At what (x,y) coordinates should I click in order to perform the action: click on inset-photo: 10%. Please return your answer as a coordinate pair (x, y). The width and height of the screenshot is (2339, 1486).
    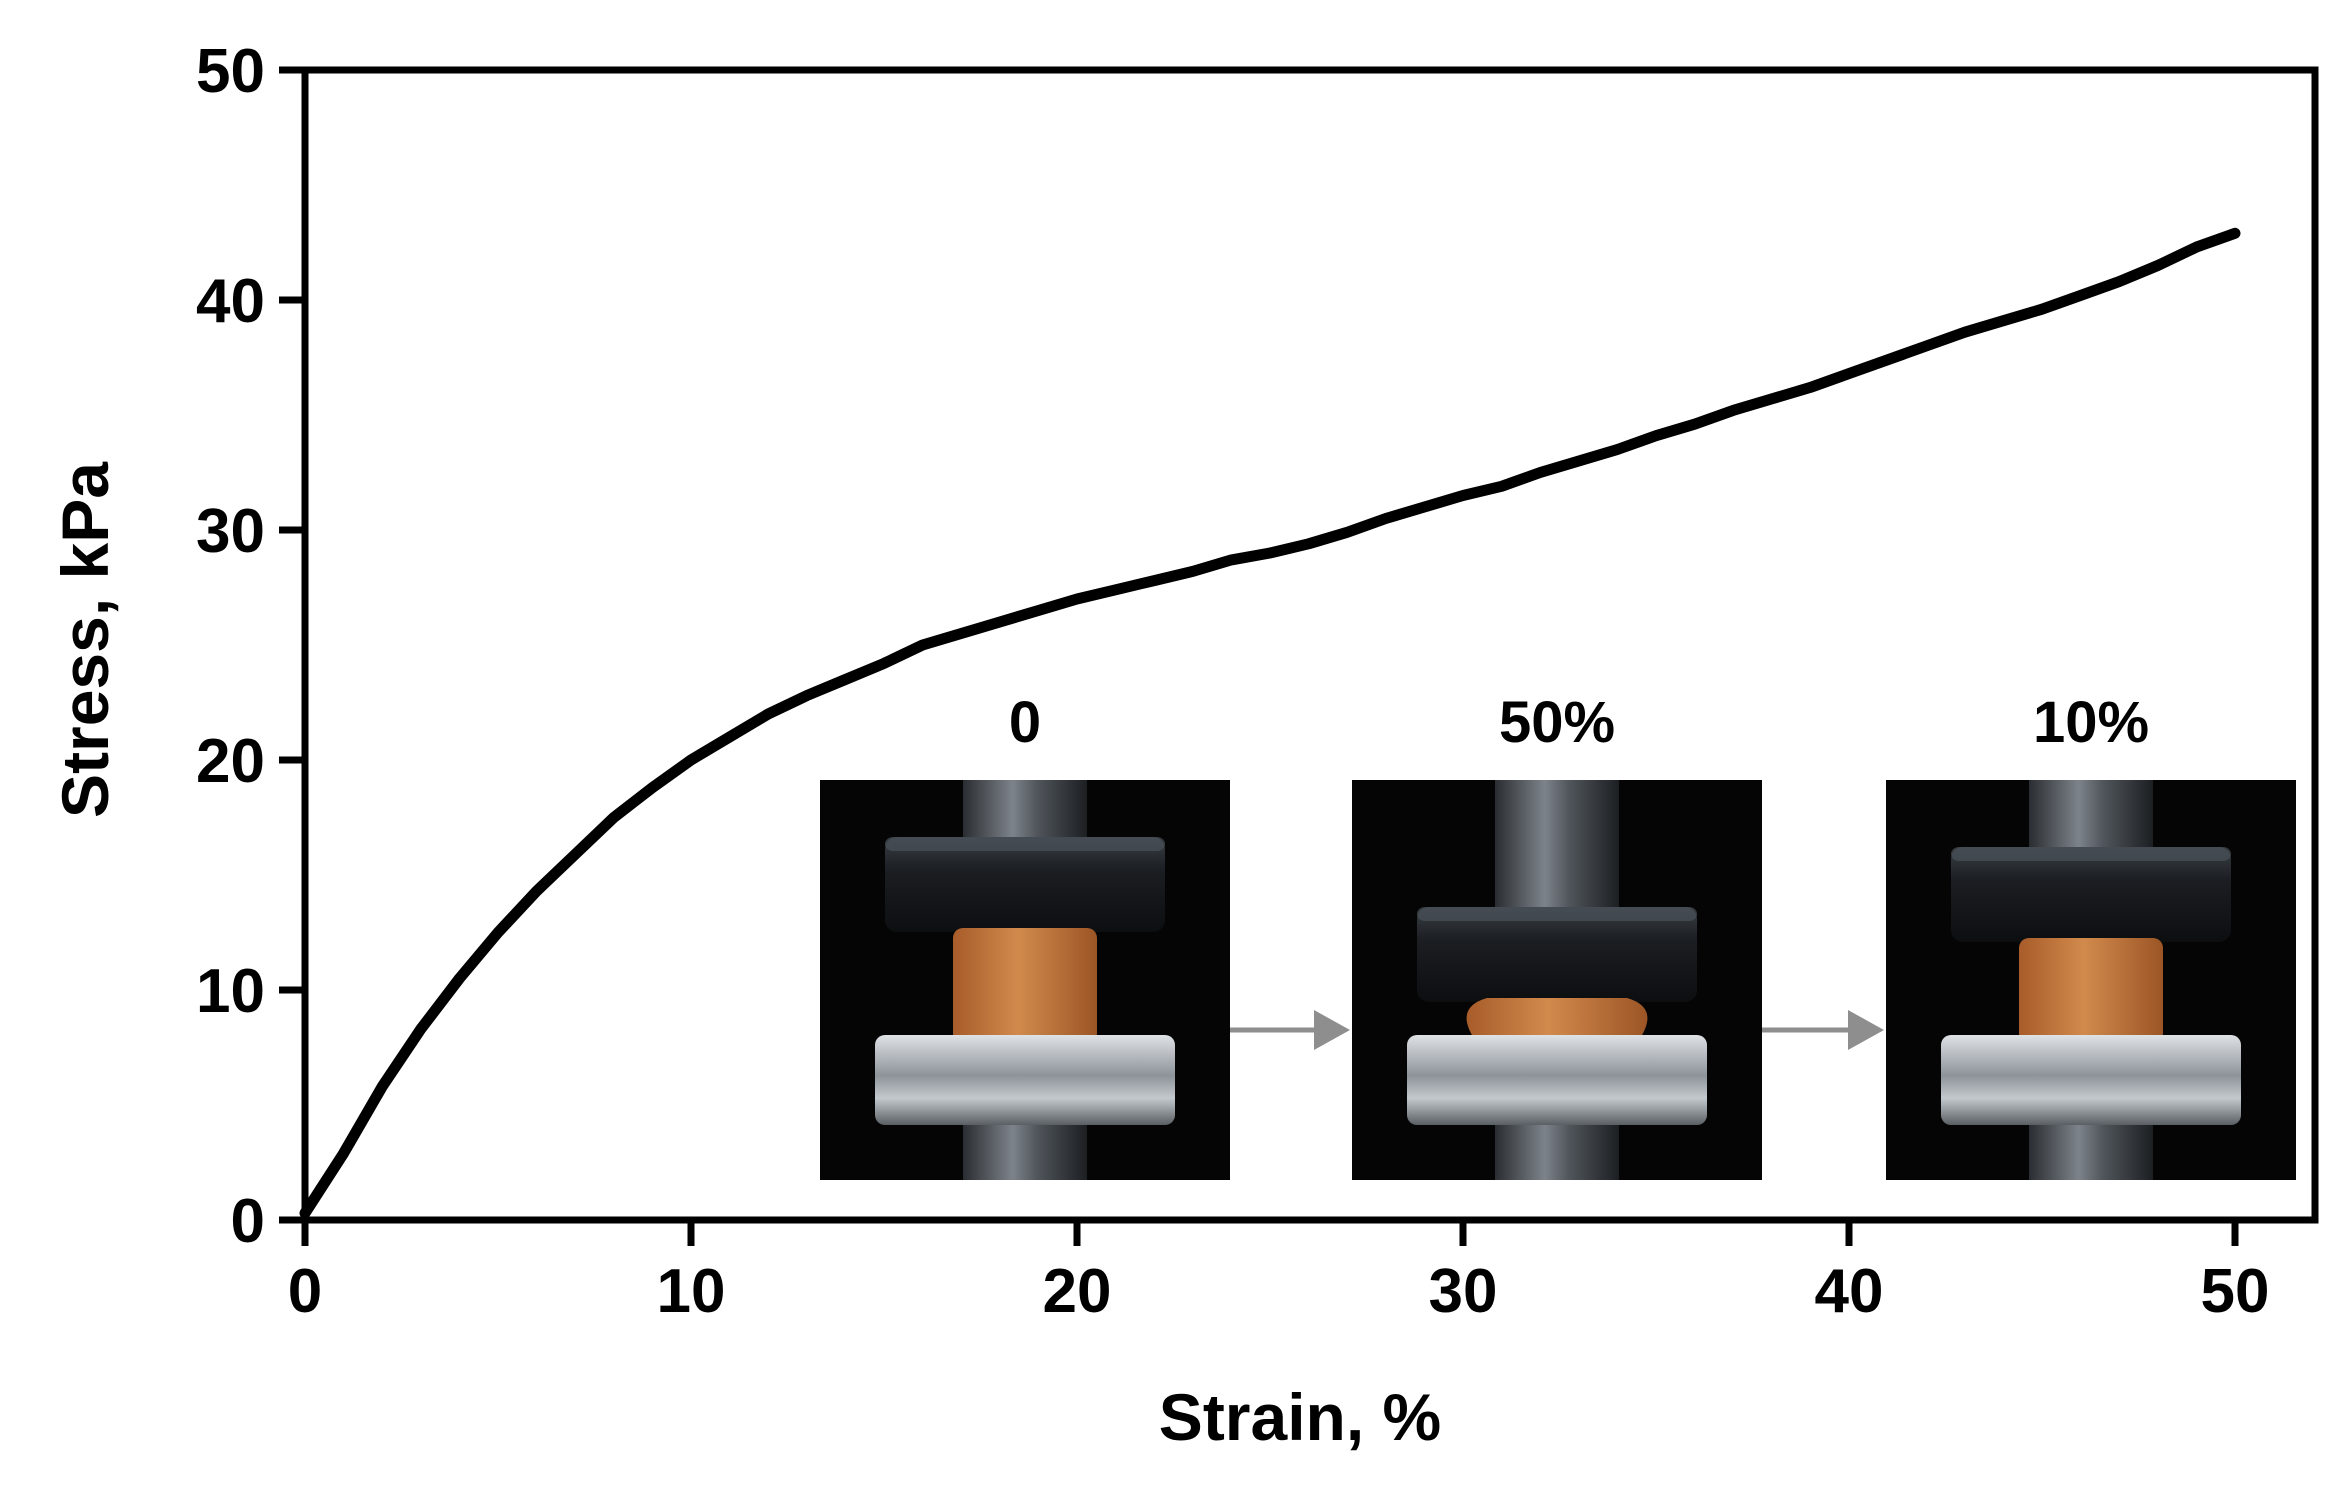
    Looking at the image, I should click on (2091, 935).